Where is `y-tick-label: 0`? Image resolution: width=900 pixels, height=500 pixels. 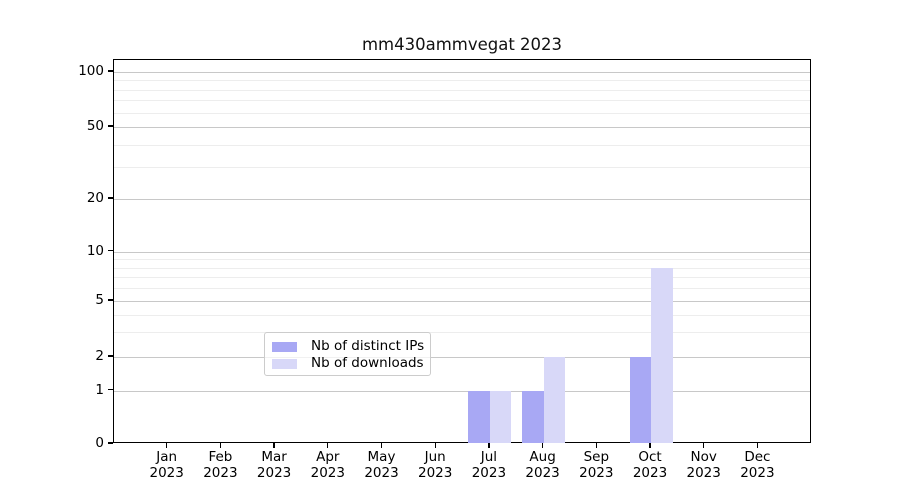
y-tick-label: 0 is located at coordinates (99, 443).